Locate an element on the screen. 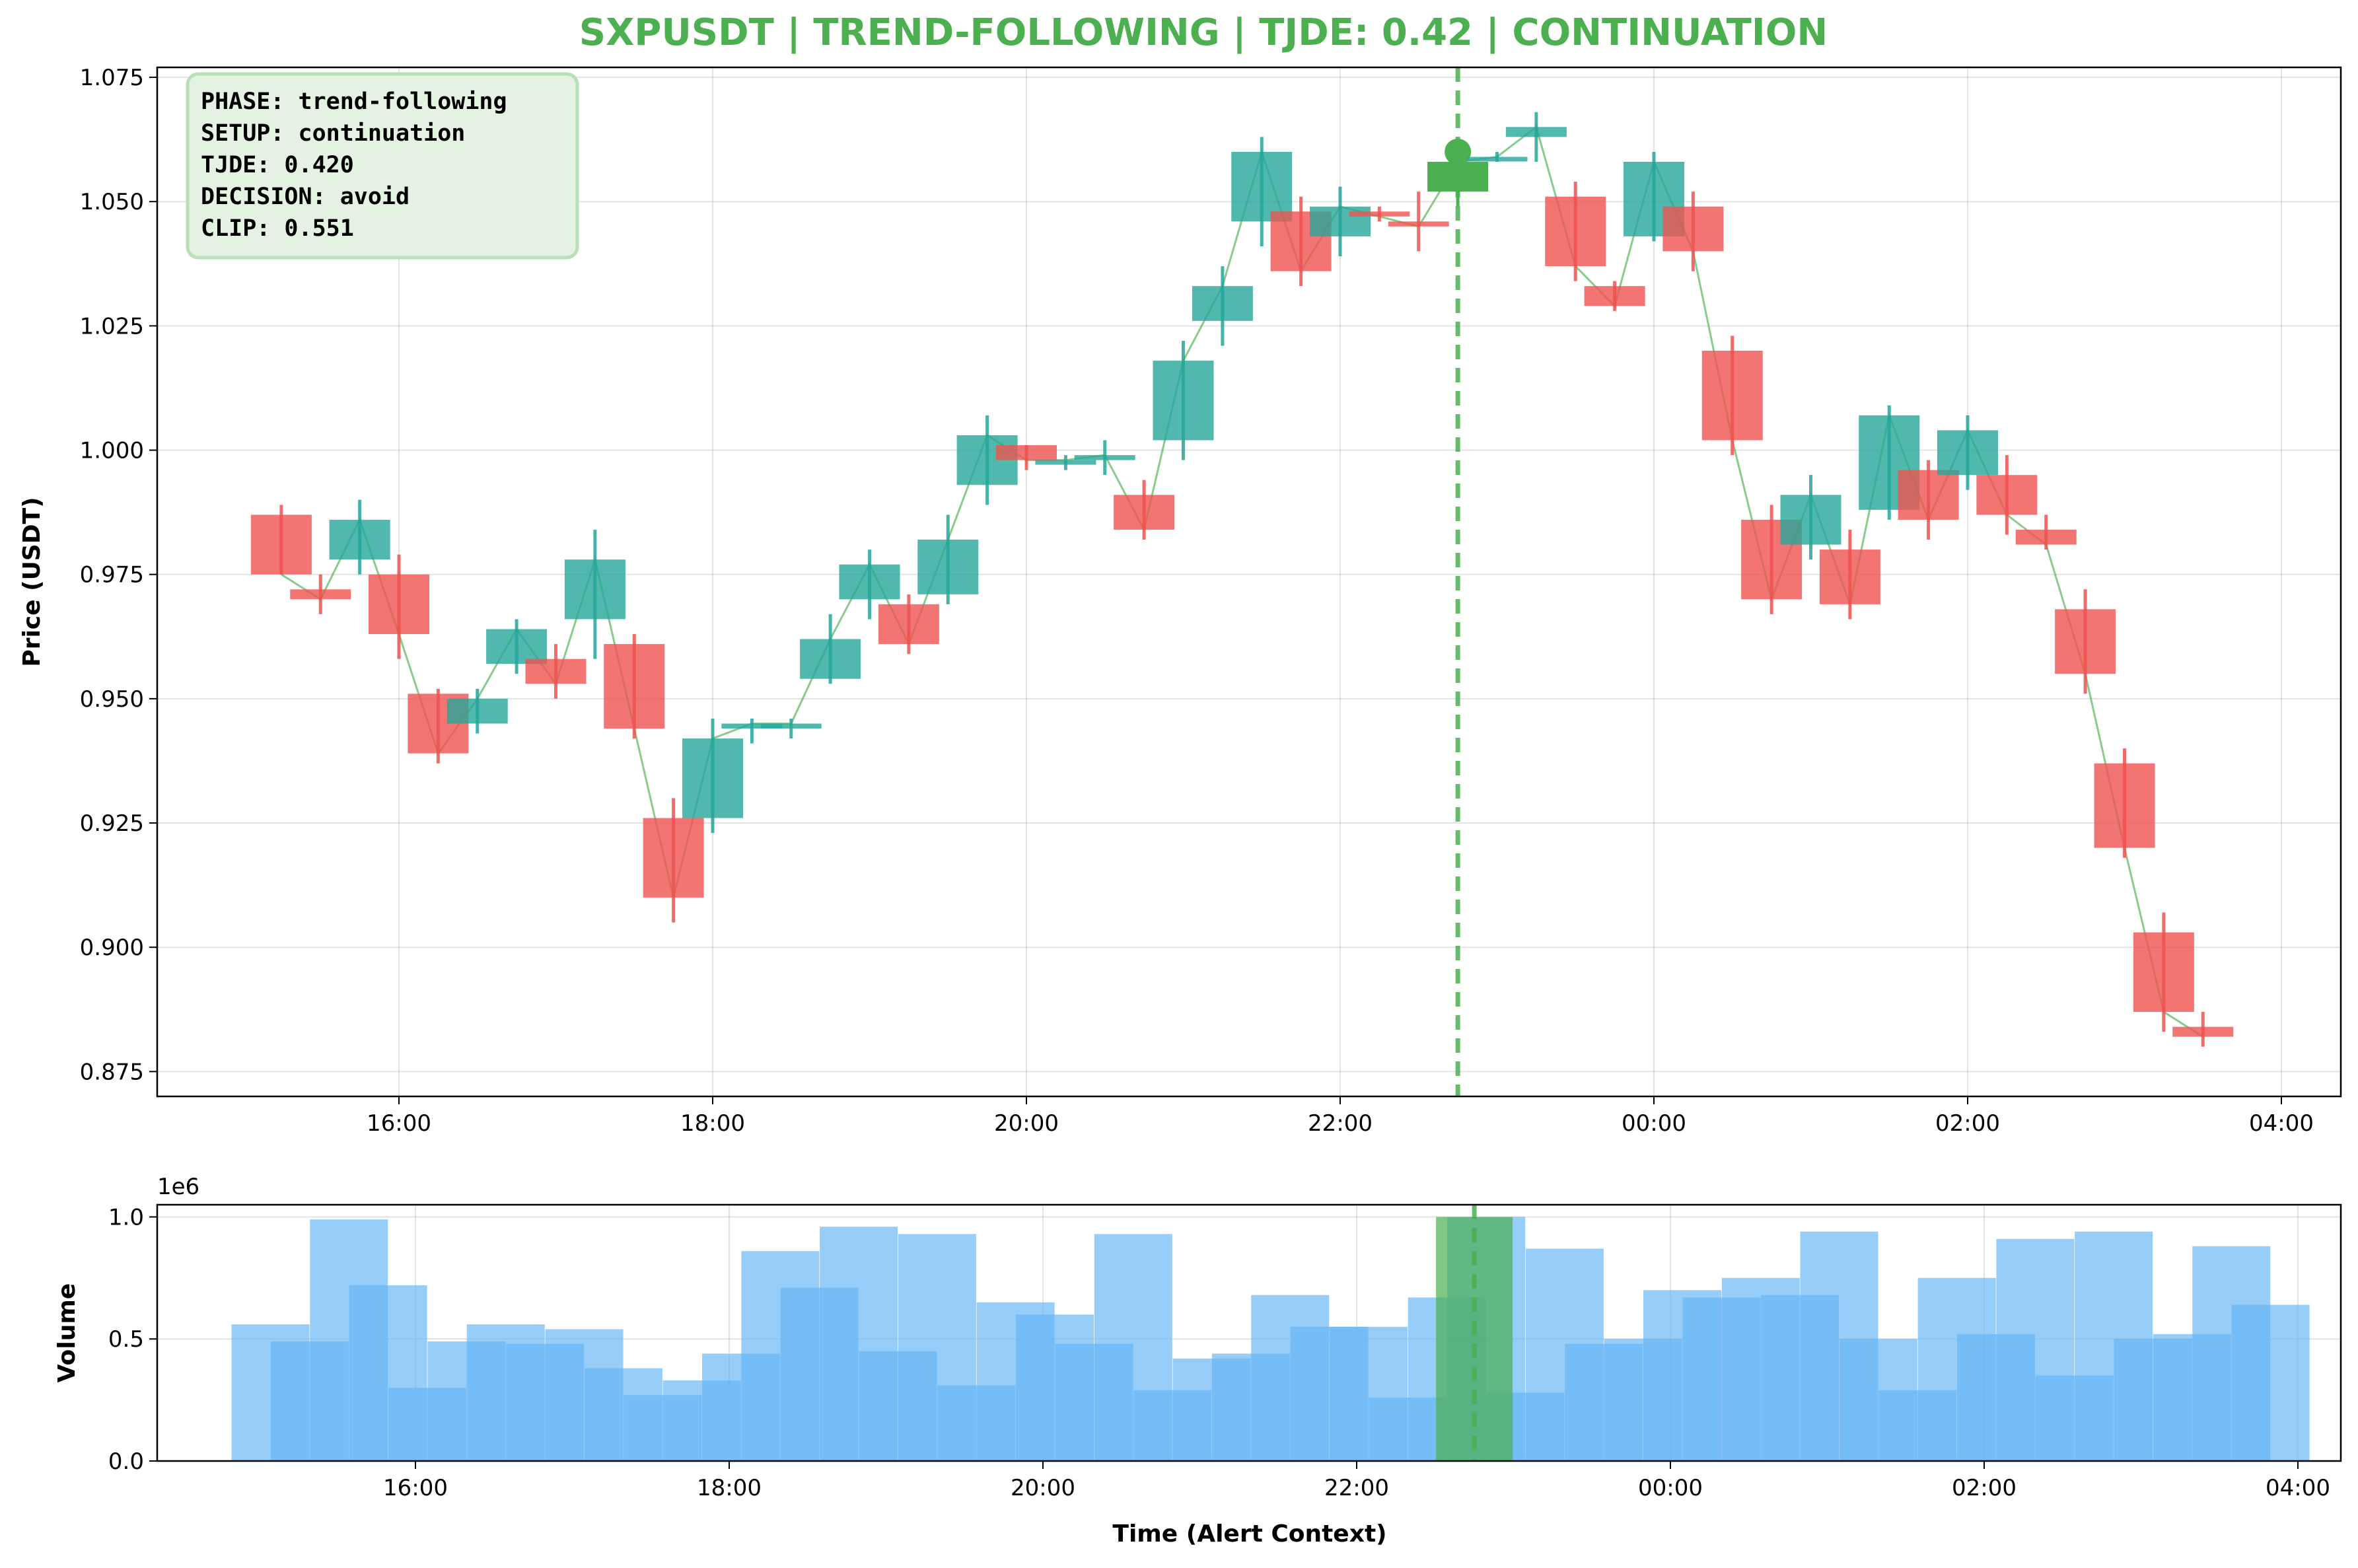  price-ytick-label: 1.075 is located at coordinates (112, 78).